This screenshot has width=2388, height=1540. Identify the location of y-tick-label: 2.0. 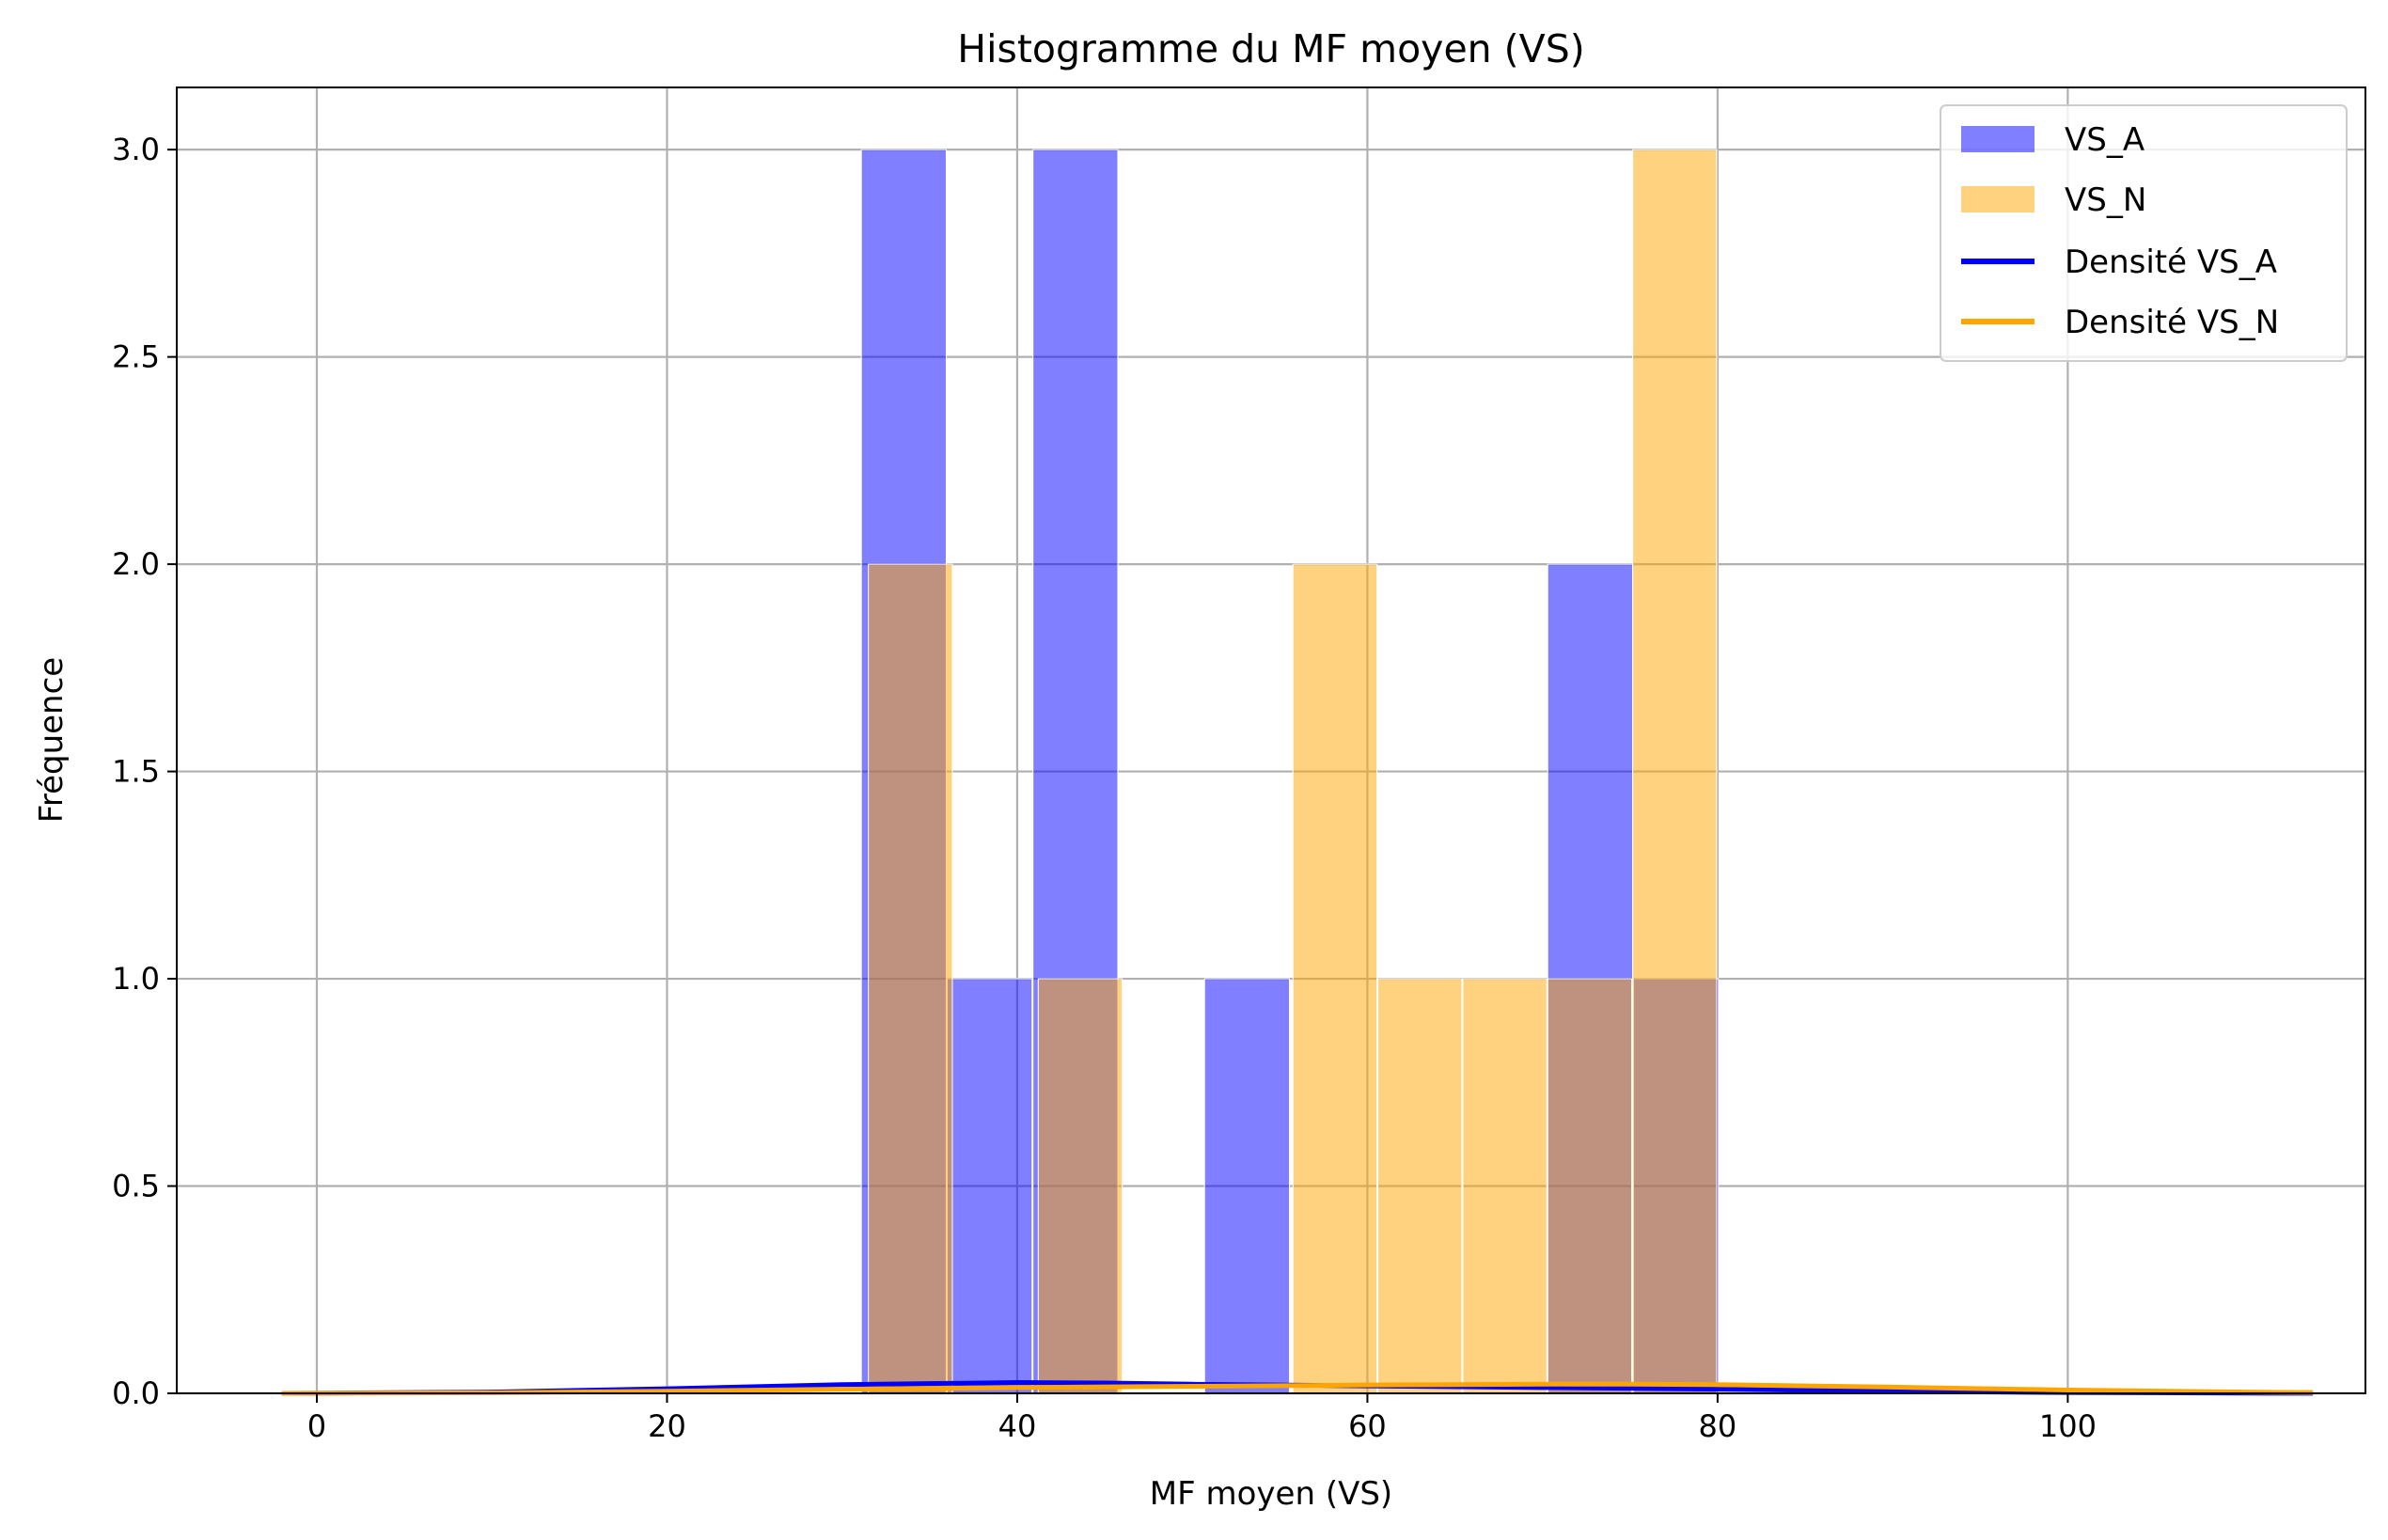
(136, 564).